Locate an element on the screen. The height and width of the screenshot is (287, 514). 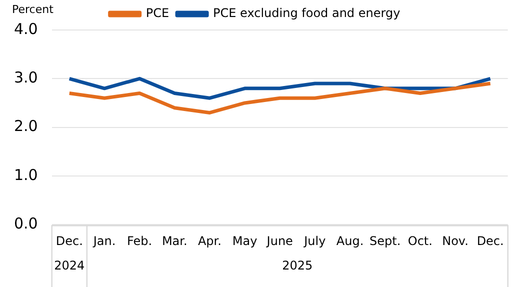
x-tick-label: Sept. is located at coordinates (385, 241).